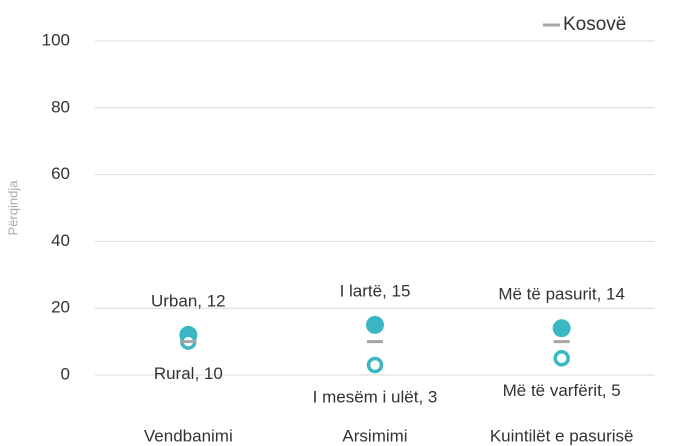 This screenshot has height=446, width=674. What do you see at coordinates (188, 300) in the screenshot?
I see `data-label: Urban, 12` at bounding box center [188, 300].